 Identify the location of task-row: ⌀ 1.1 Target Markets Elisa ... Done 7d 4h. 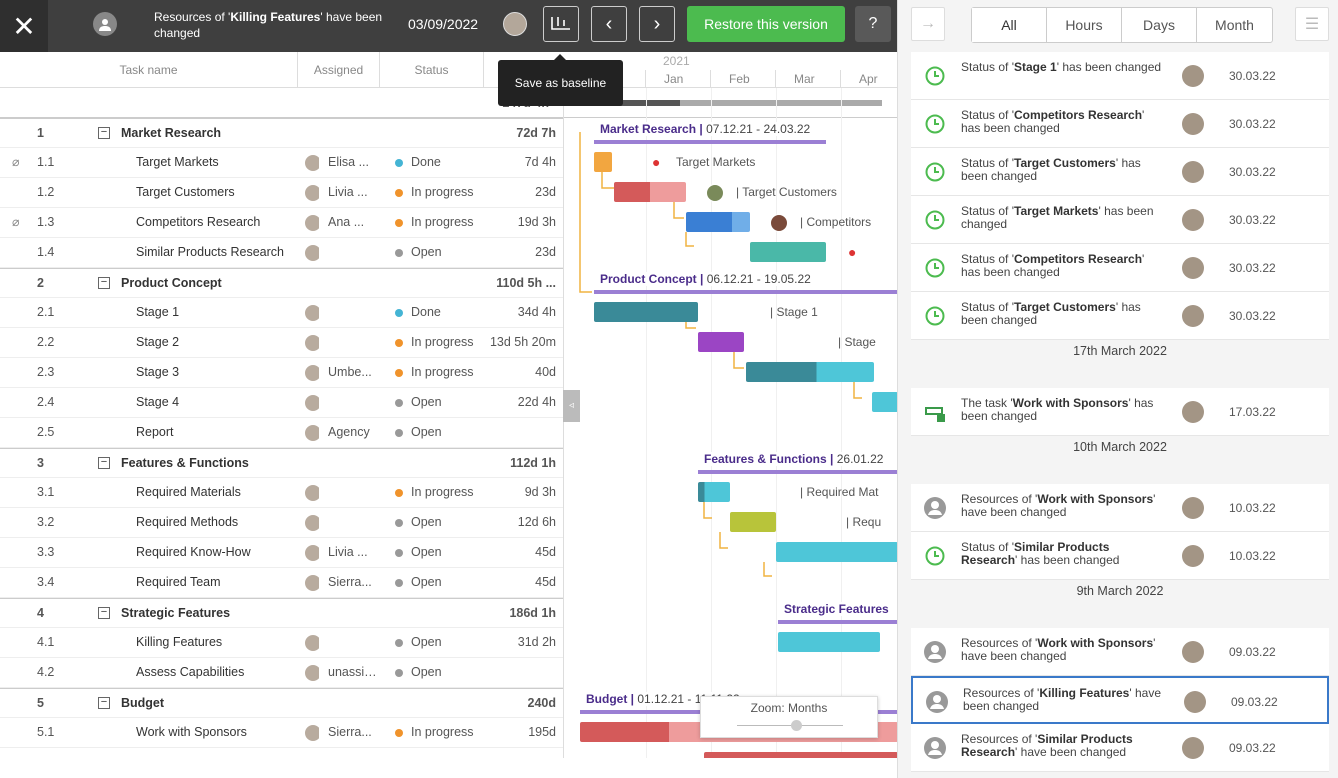
(281, 163).